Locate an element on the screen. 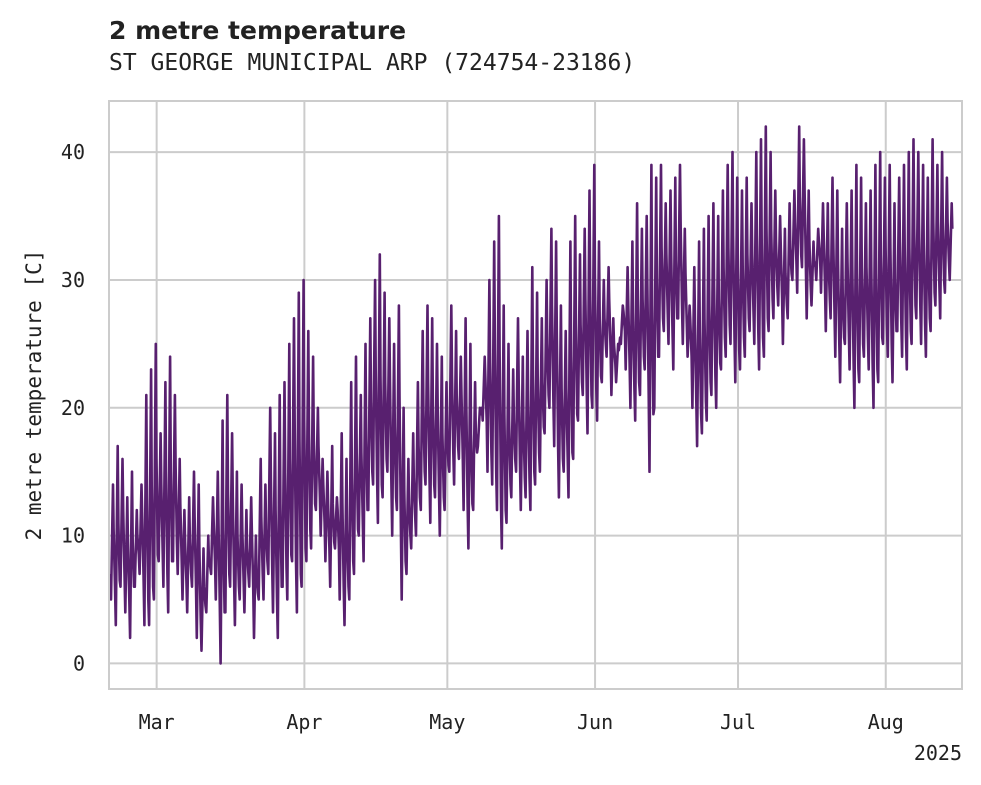  chart-title: 2 metre temperature is located at coordinates (258, 30).